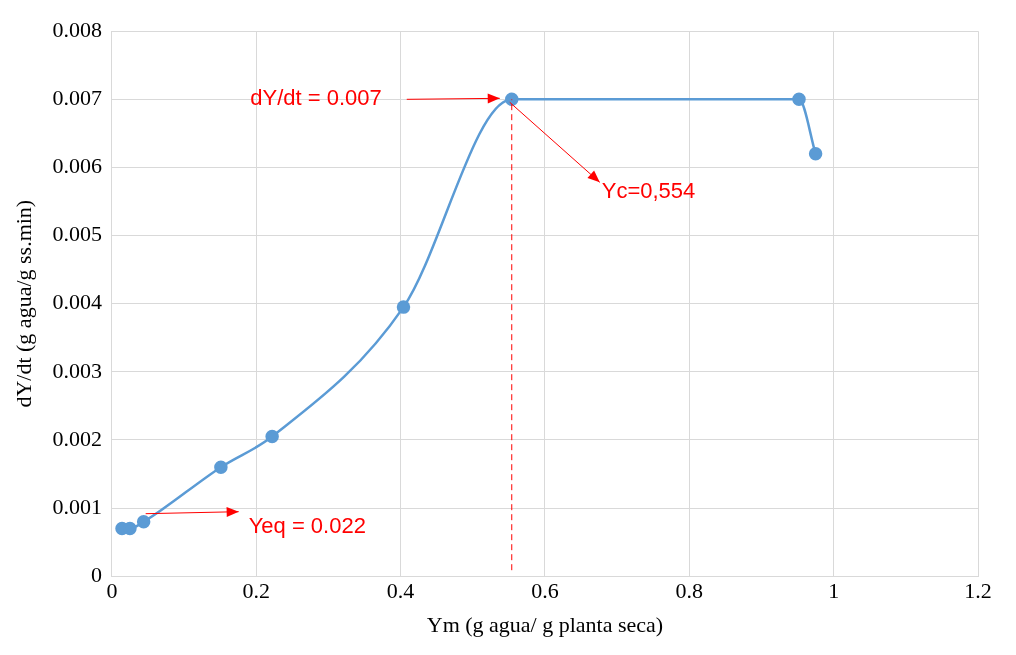 The image size is (1016, 655). Describe the element at coordinates (400, 591) in the screenshot. I see `x-tick-label: 0.4` at that location.